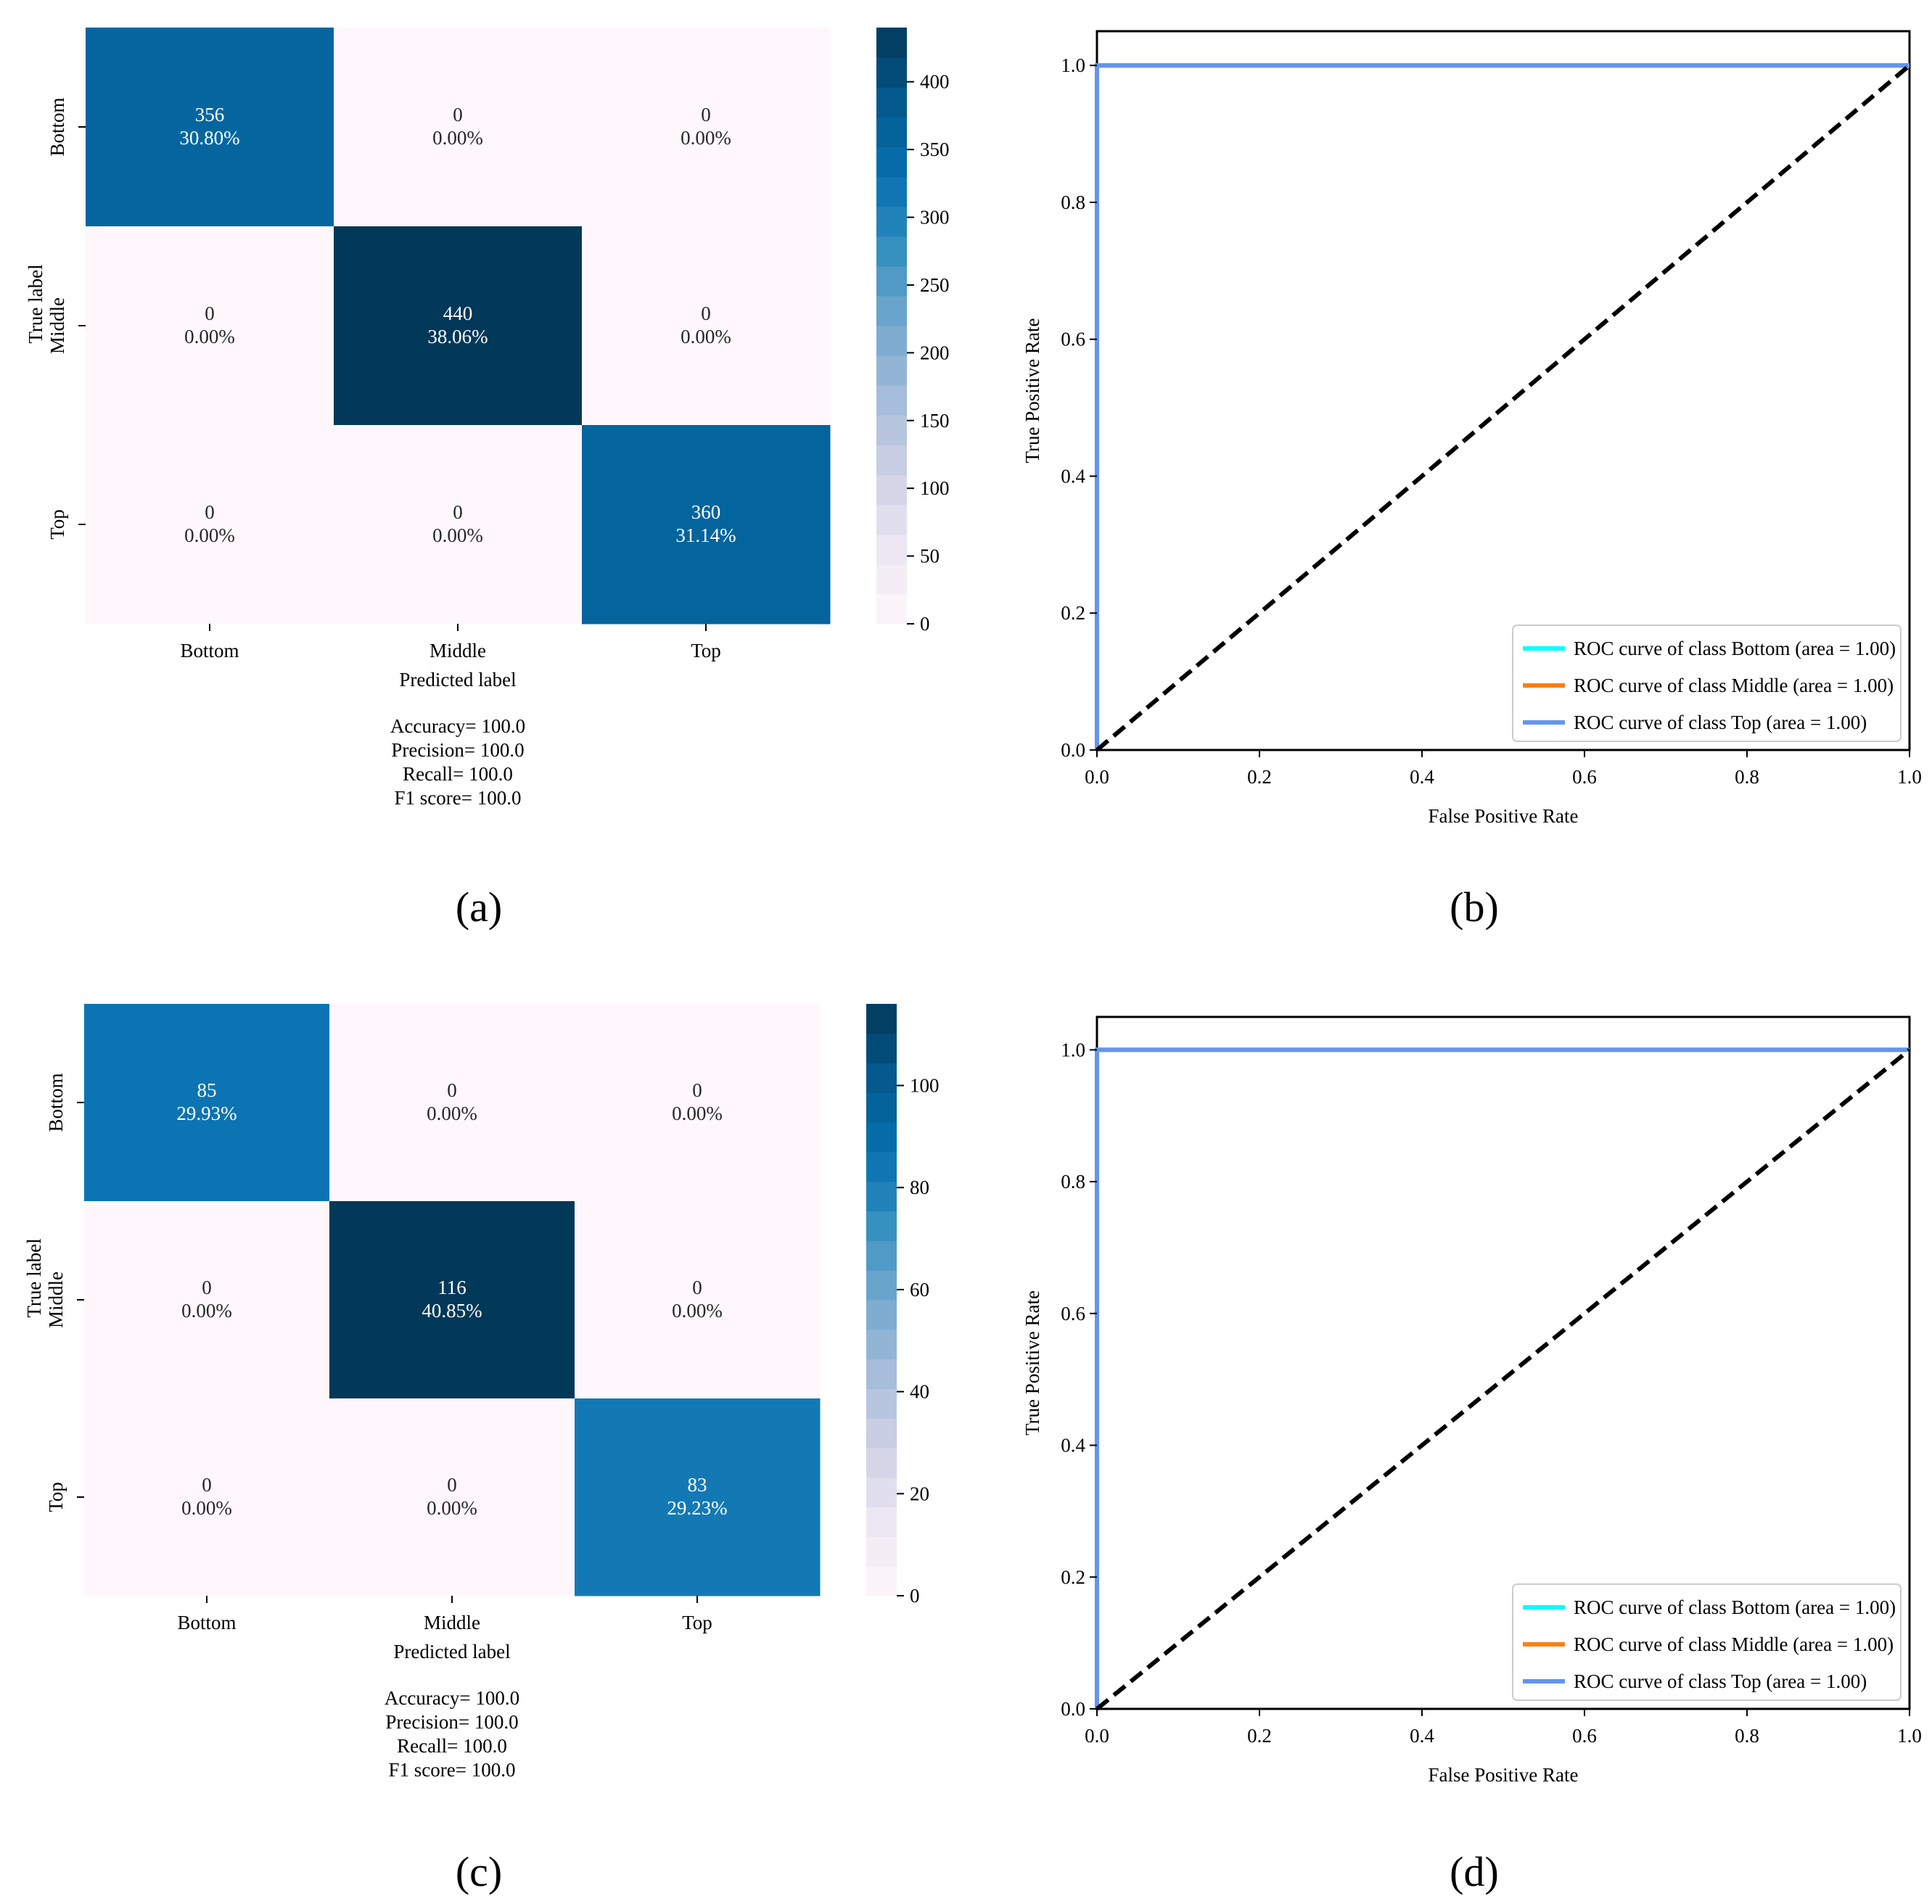 Image resolution: width=1932 pixels, height=1904 pixels. What do you see at coordinates (935, 352) in the screenshot?
I see `colorbar-tick-label: 200` at bounding box center [935, 352].